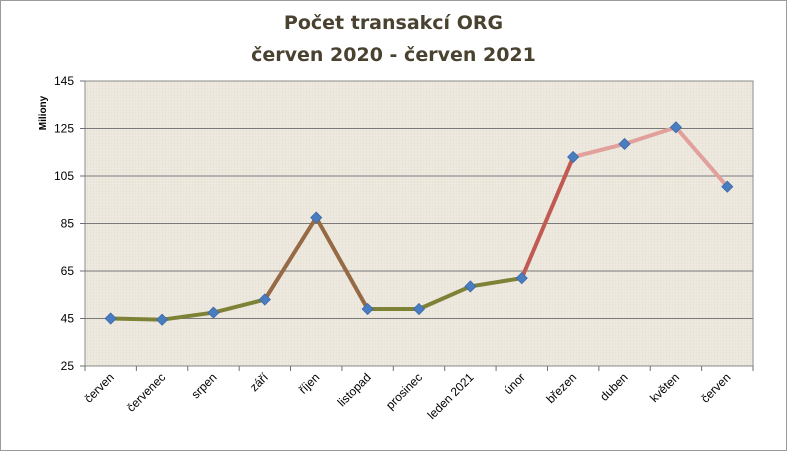 This screenshot has width=787, height=451. Describe the element at coordinates (259, 382) in the screenshot. I see `x-tick-label: září` at that location.